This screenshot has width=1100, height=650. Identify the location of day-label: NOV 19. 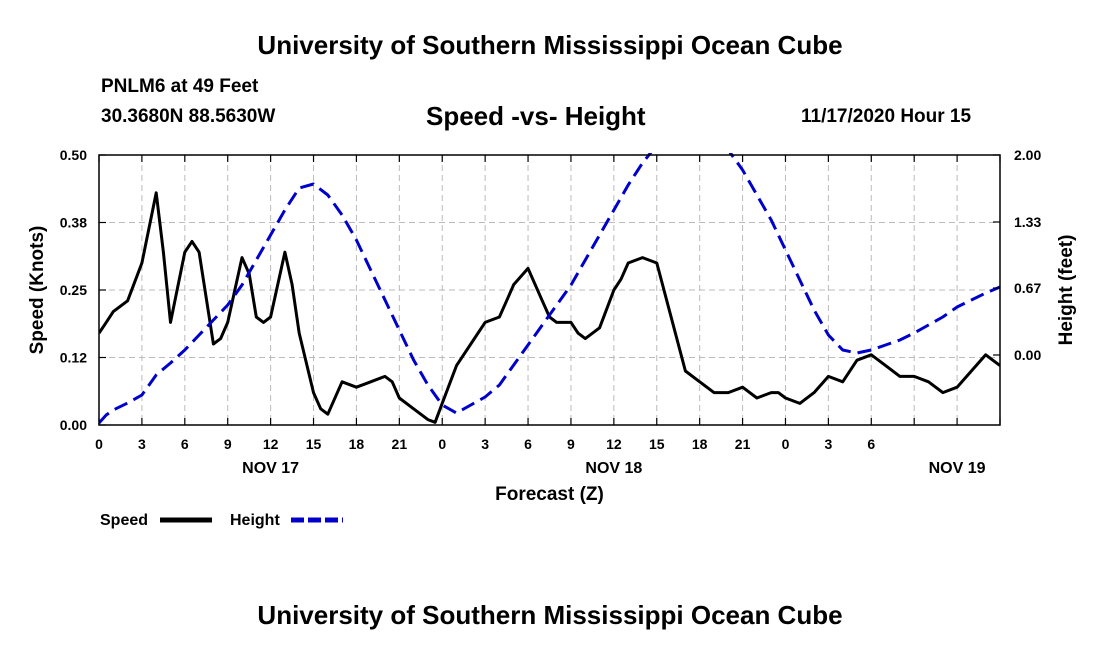
(957, 468).